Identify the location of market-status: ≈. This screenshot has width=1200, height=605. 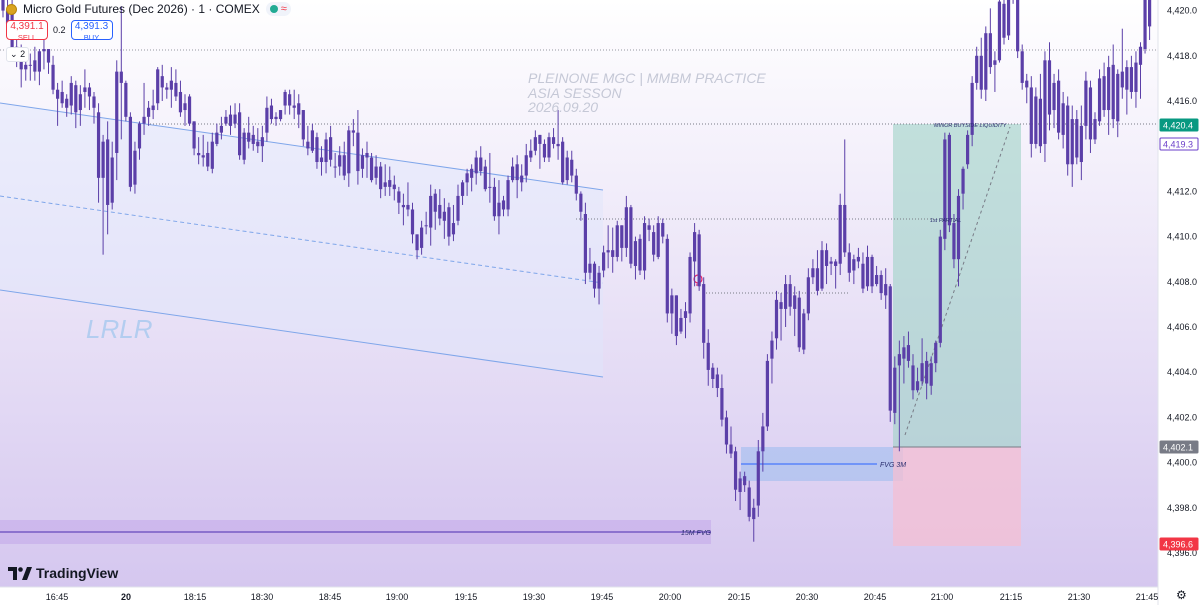
(278, 9).